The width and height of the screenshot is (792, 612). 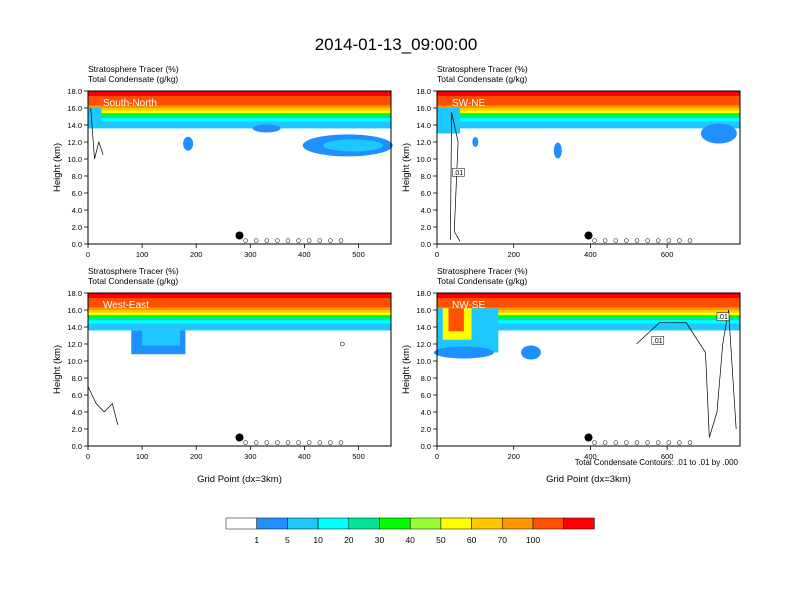 I want to click on panel-title: Stratosphere Tracer (%), so click(x=482, y=69).